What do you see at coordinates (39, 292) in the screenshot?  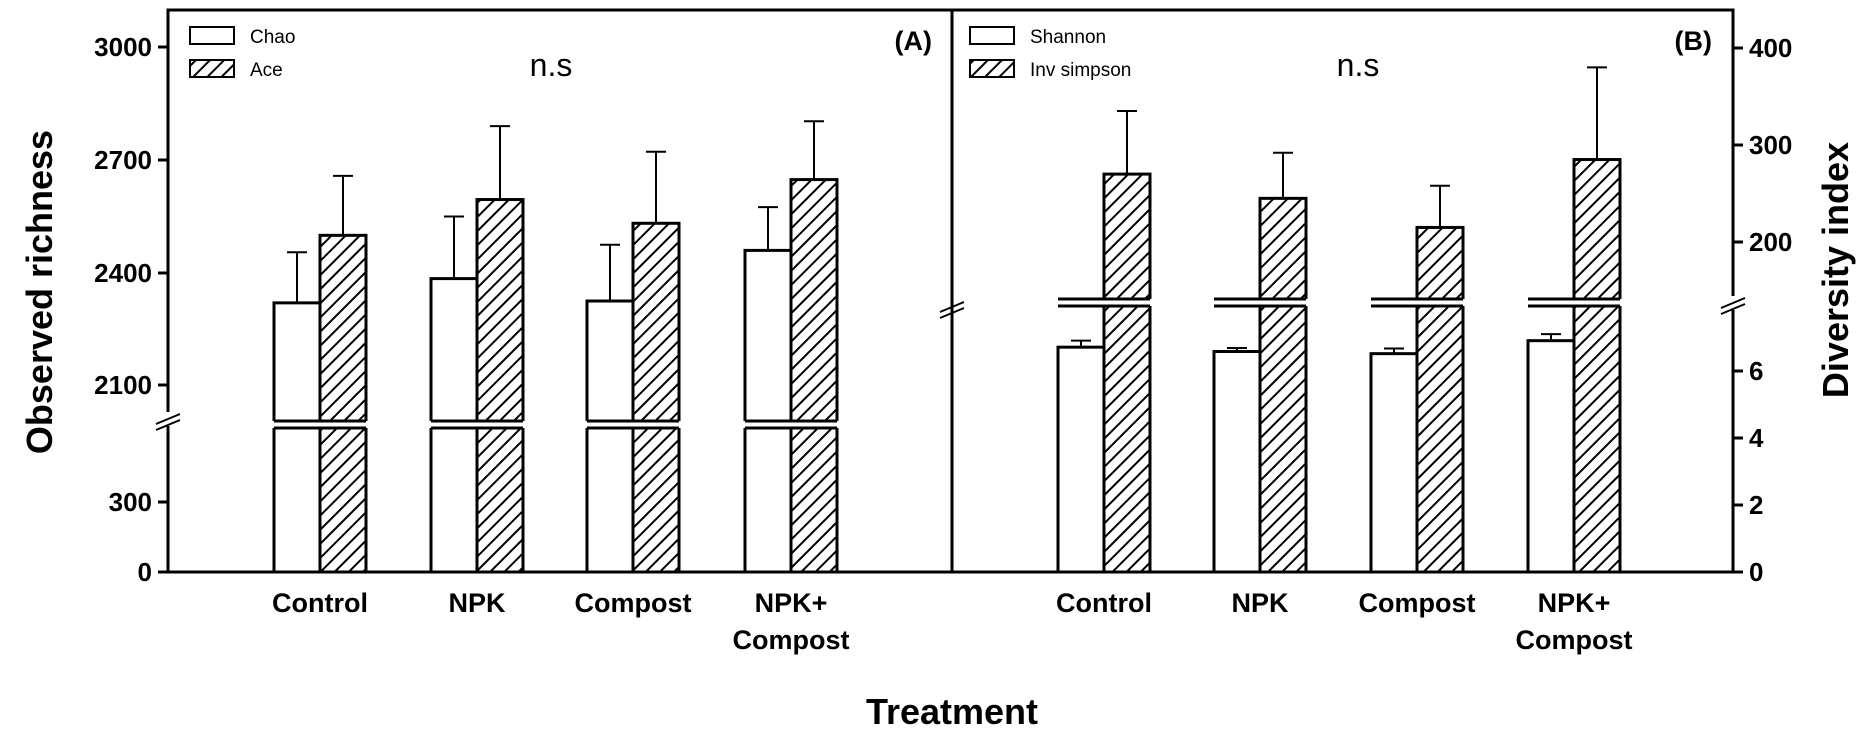 I see `y-axis-title-left: Observed richness` at bounding box center [39, 292].